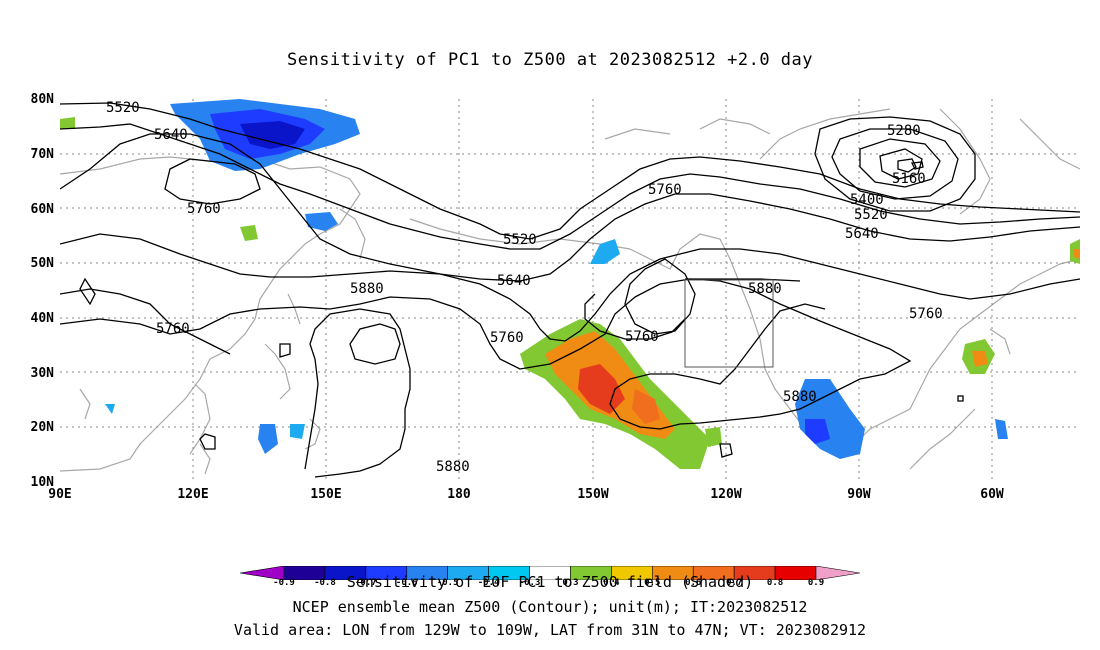 The height and width of the screenshot is (650, 1100). Describe the element at coordinates (325, 583) in the screenshot. I see `colorbar-tick-label: -0.8` at that location.